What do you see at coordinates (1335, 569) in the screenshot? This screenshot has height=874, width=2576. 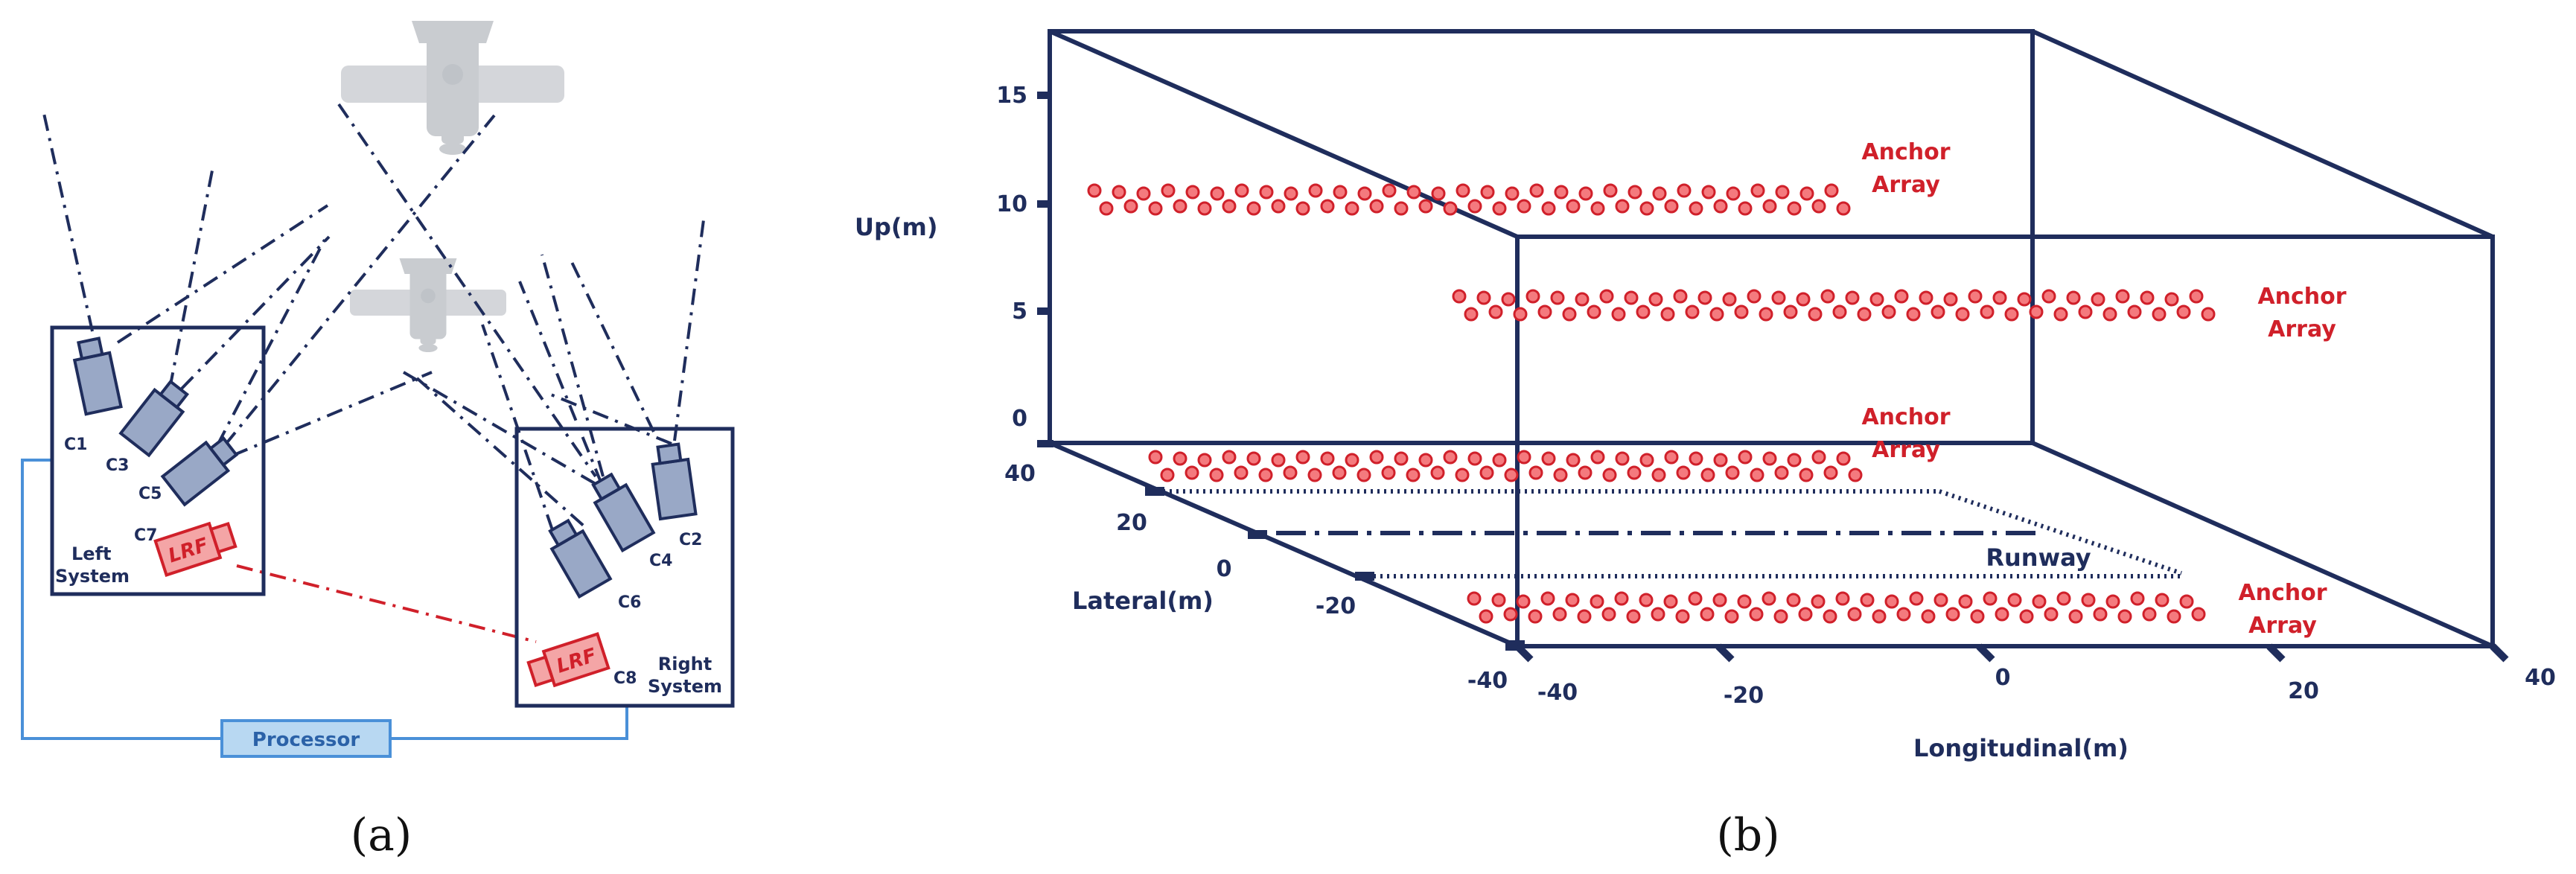 I see `lateral-axis-ticks` at bounding box center [1335, 569].